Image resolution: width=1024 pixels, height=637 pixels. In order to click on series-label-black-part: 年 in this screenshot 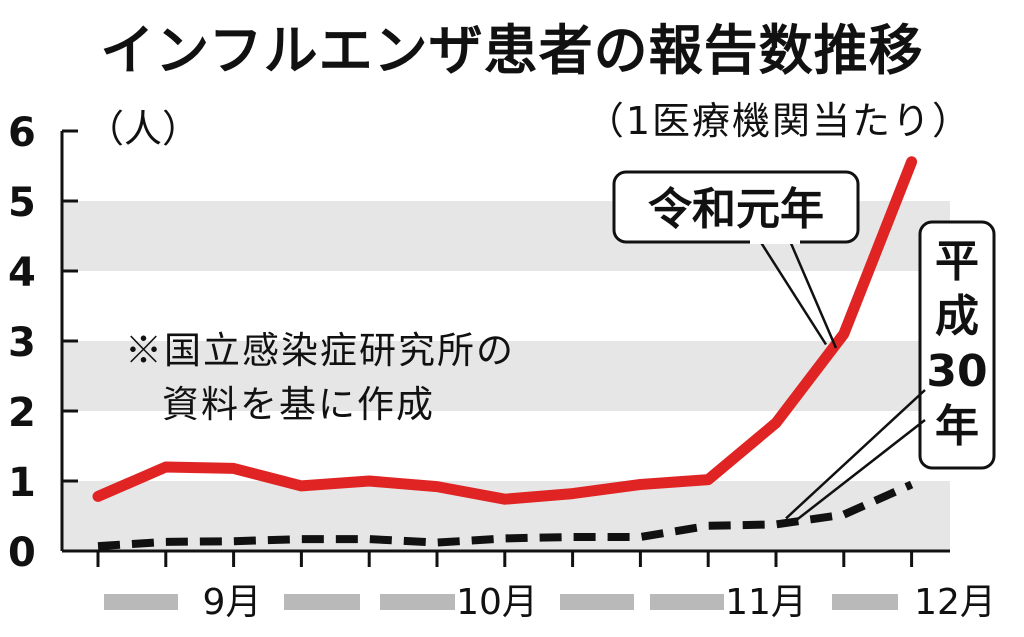, I will do `click(957, 426)`.